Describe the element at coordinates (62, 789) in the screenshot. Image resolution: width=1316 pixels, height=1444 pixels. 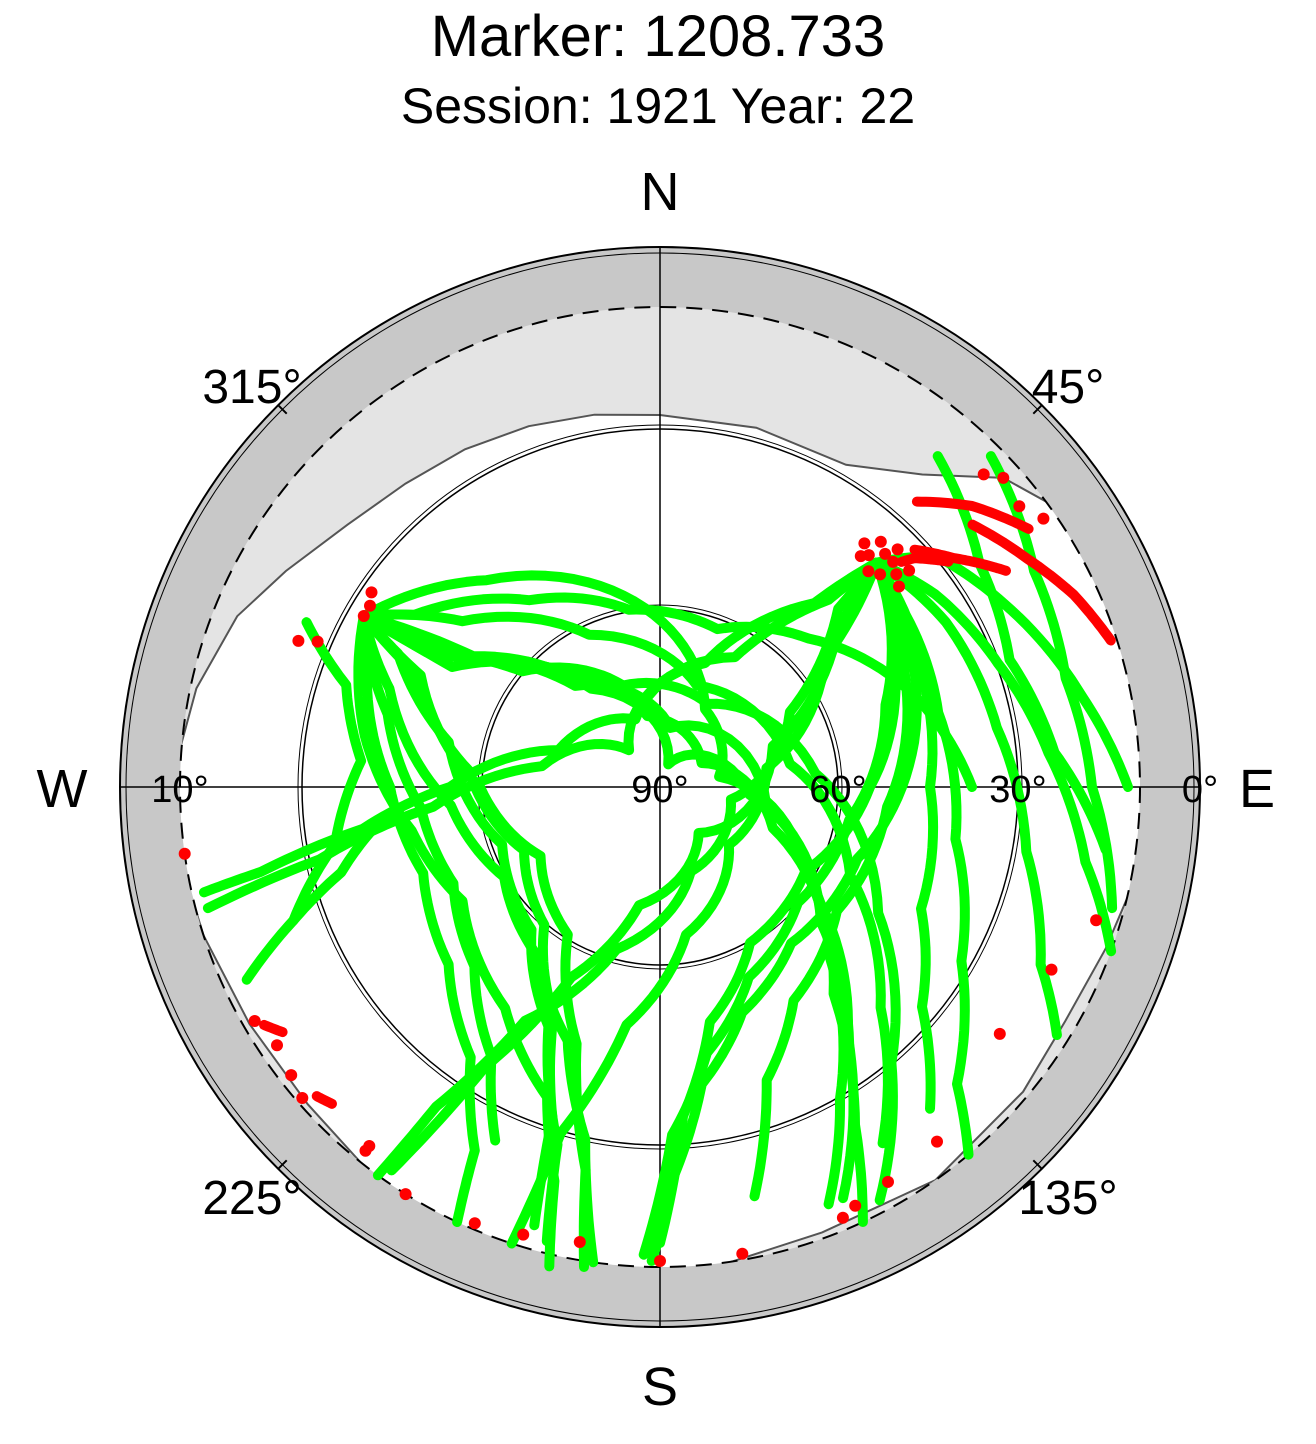
I see `label-west: W` at that location.